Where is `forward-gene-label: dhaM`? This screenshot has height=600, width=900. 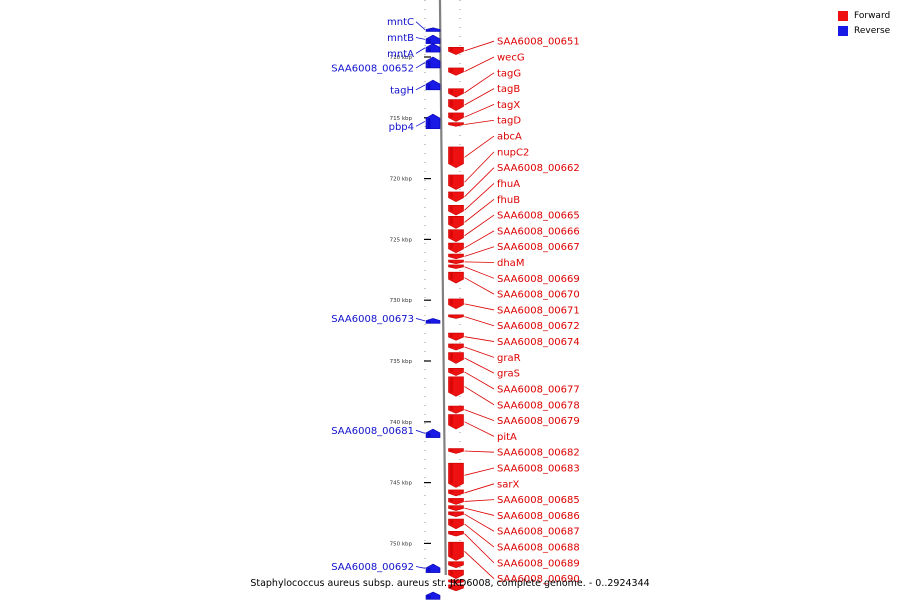
forward-gene-label: dhaM is located at coordinates (510, 263).